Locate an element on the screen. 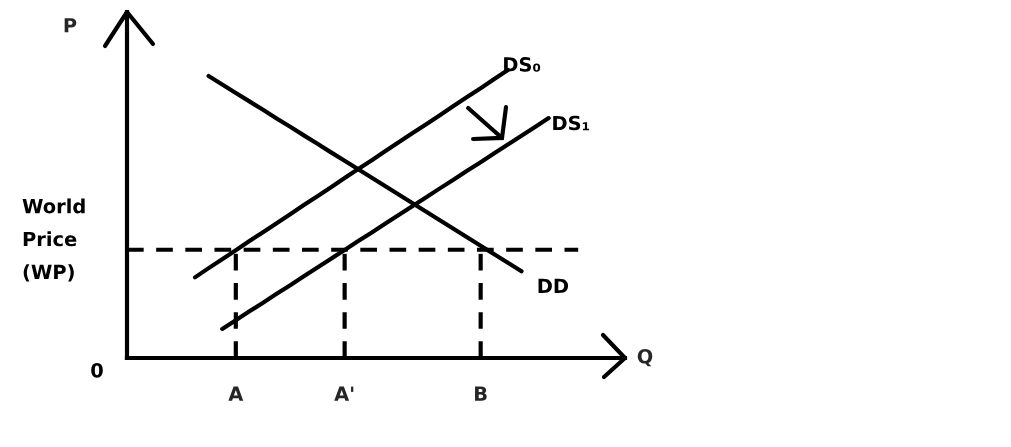 This screenshot has width=1011, height=447. x-tick-label: B is located at coordinates (481, 393).